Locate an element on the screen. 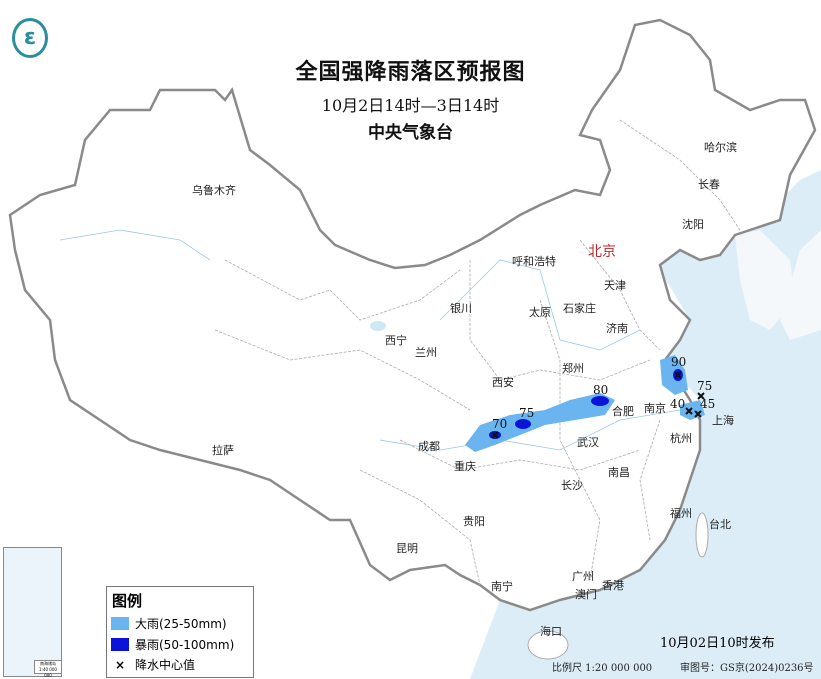  city-nanchang: 南昌 is located at coordinates (619, 472).